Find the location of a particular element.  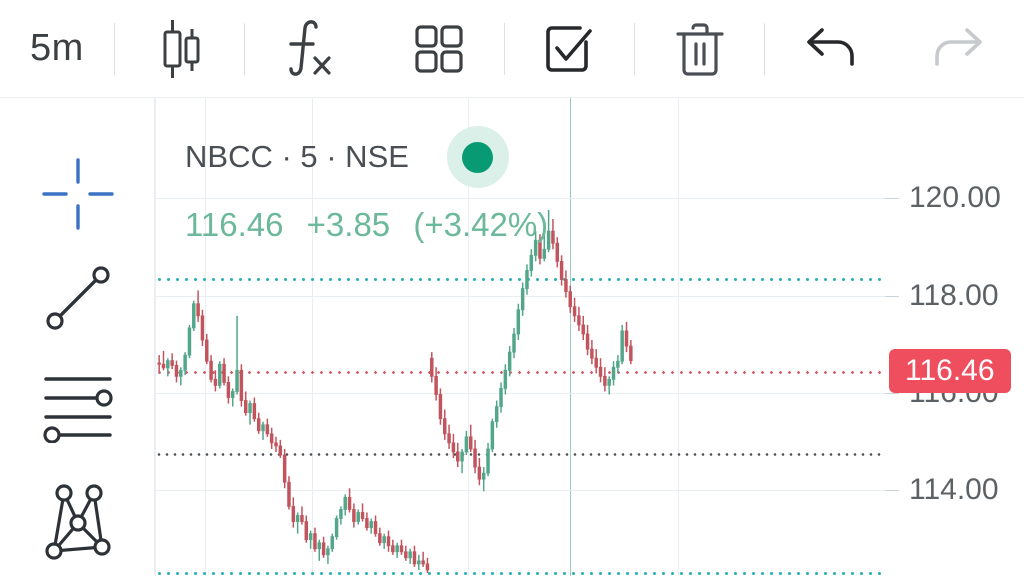

axis-label-120: 120.00 is located at coordinates (955, 197).